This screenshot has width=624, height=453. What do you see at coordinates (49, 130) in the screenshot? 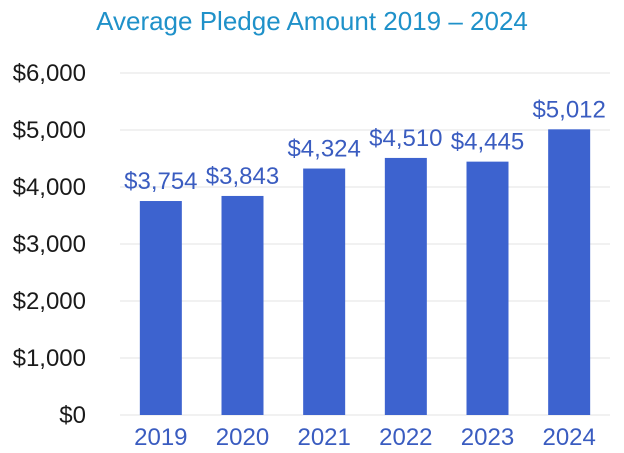
I see `y-tick-label: $5,000` at bounding box center [49, 130].